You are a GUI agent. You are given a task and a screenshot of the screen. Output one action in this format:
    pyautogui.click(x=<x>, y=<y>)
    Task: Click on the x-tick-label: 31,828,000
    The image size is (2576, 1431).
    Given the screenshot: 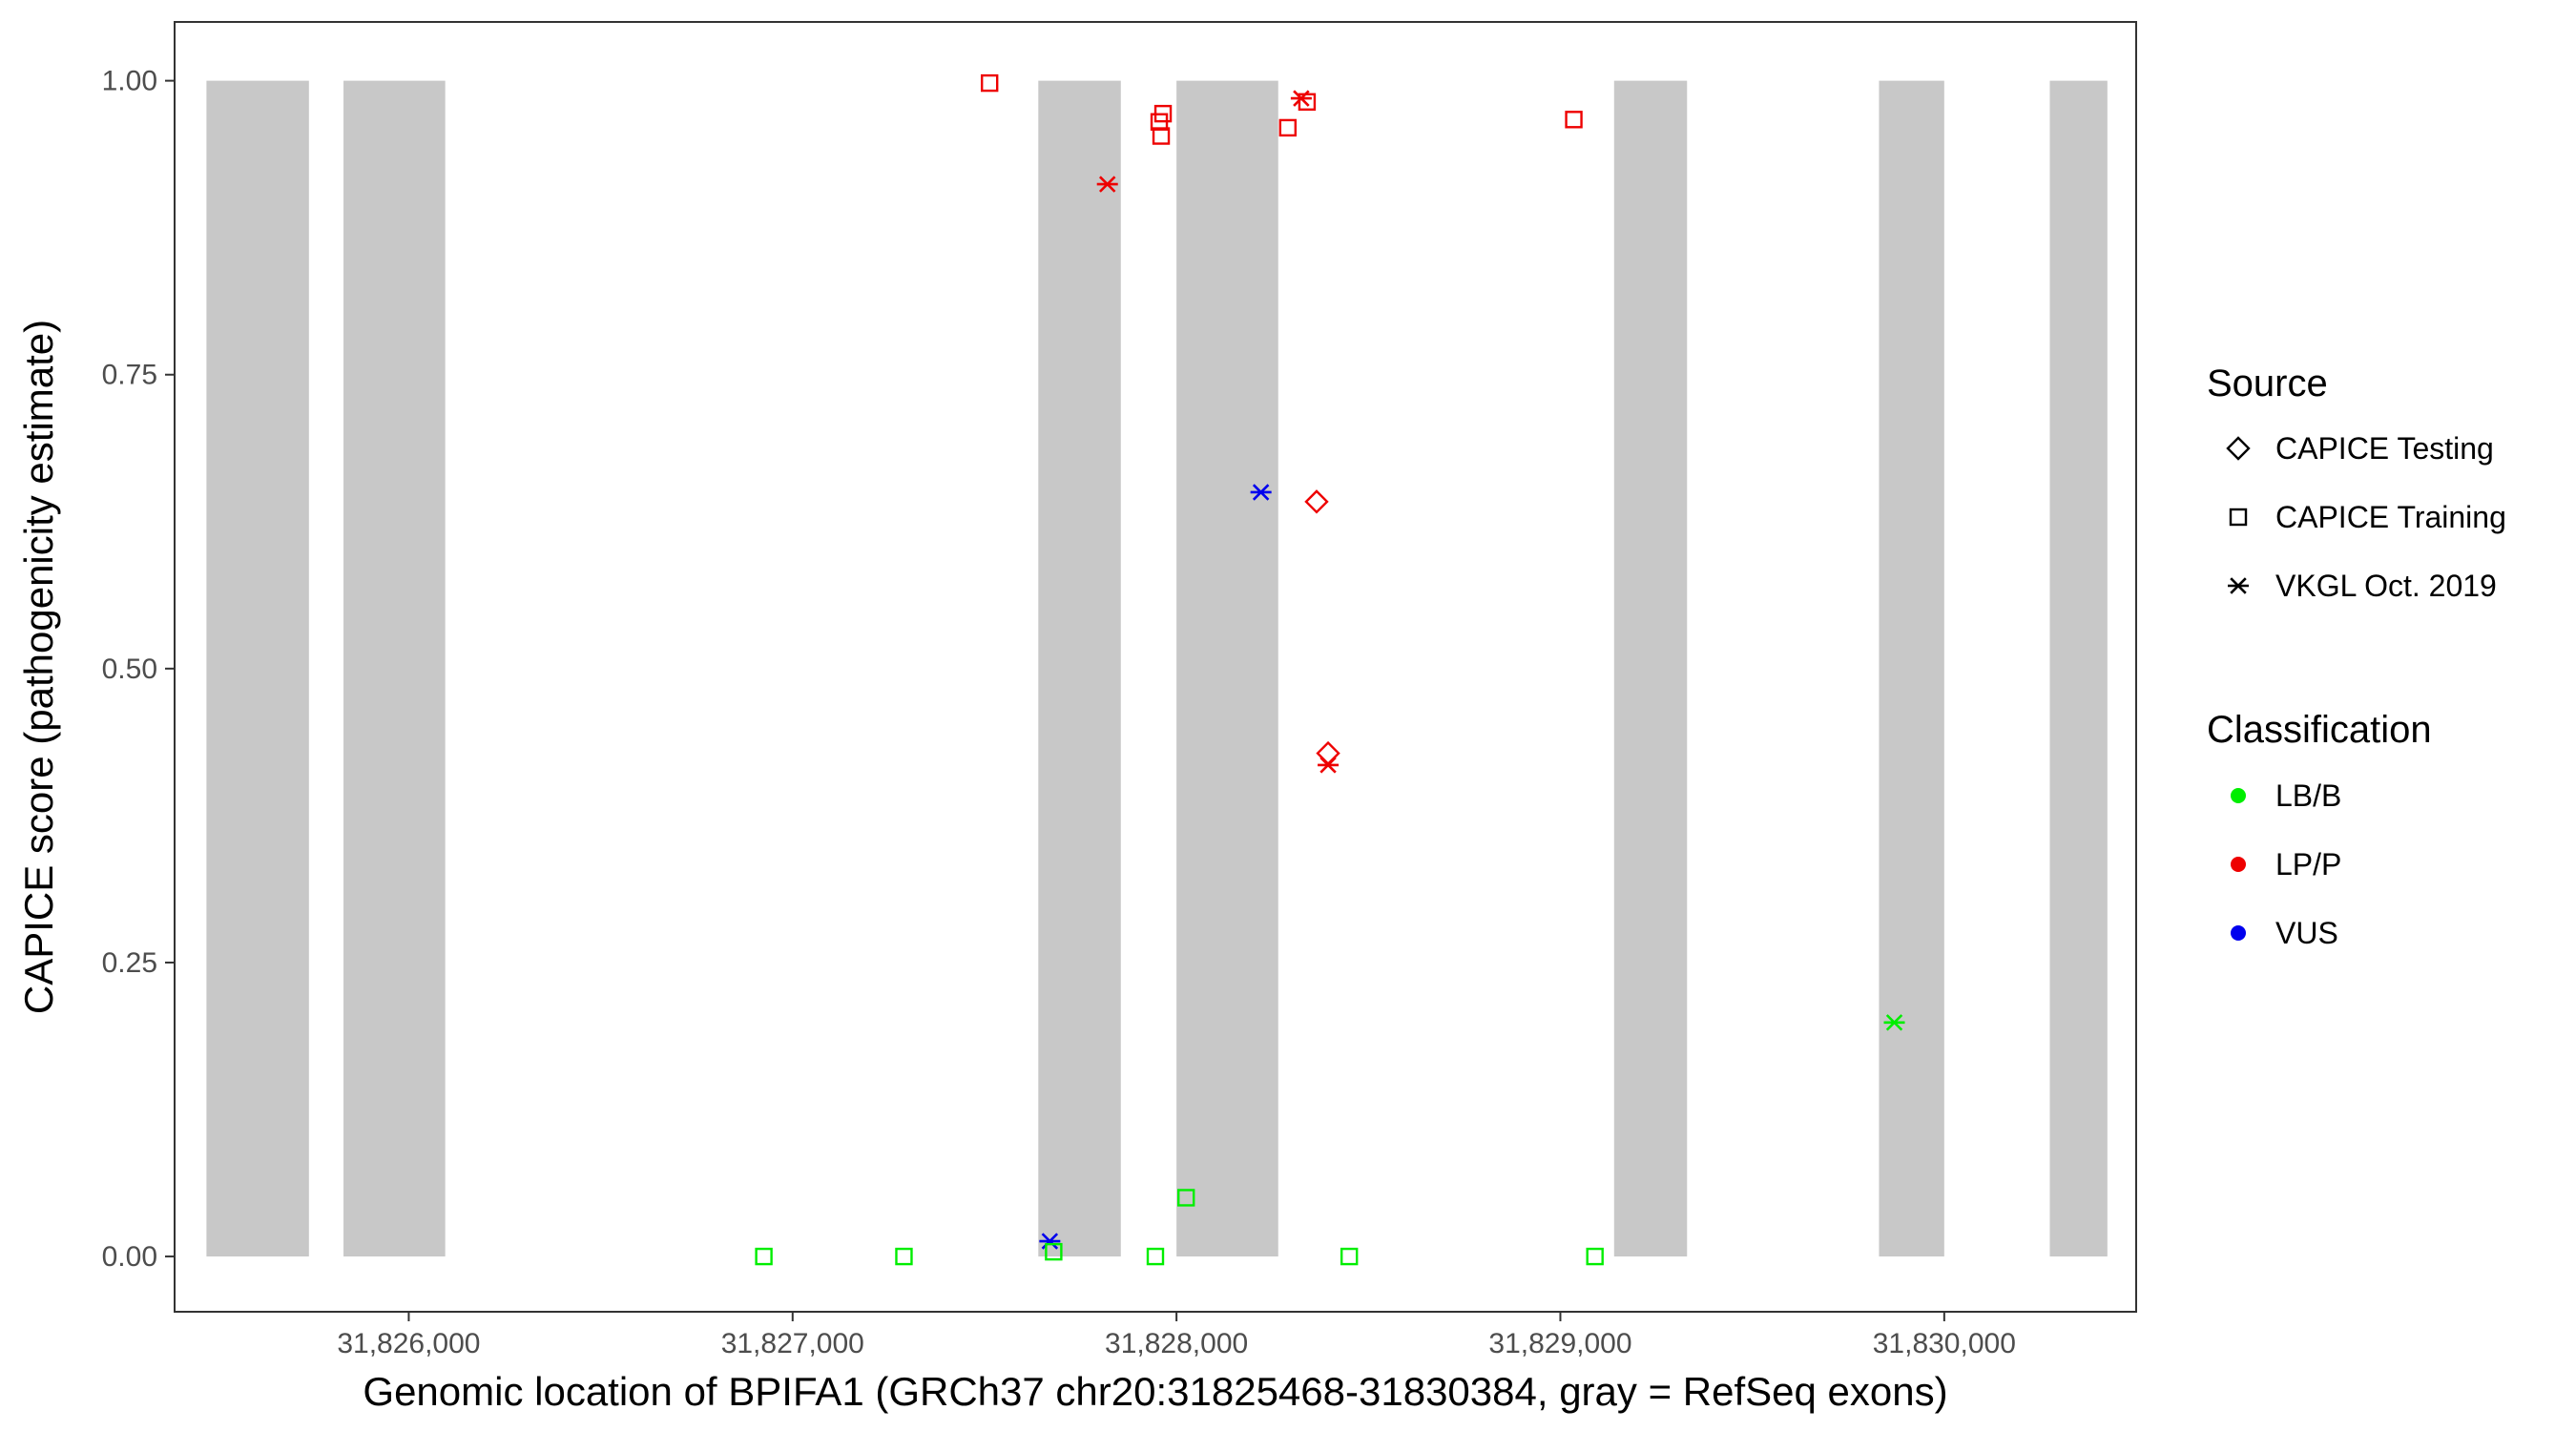 What is the action you would take?
    pyautogui.click(x=1176, y=1343)
    